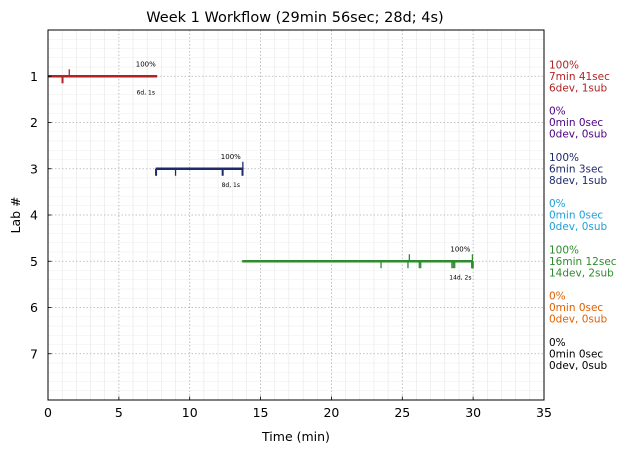 The image size is (630, 457). What do you see at coordinates (460, 277) in the screenshot?
I see `lab-5-count-label: 14d, 2s` at bounding box center [460, 277].